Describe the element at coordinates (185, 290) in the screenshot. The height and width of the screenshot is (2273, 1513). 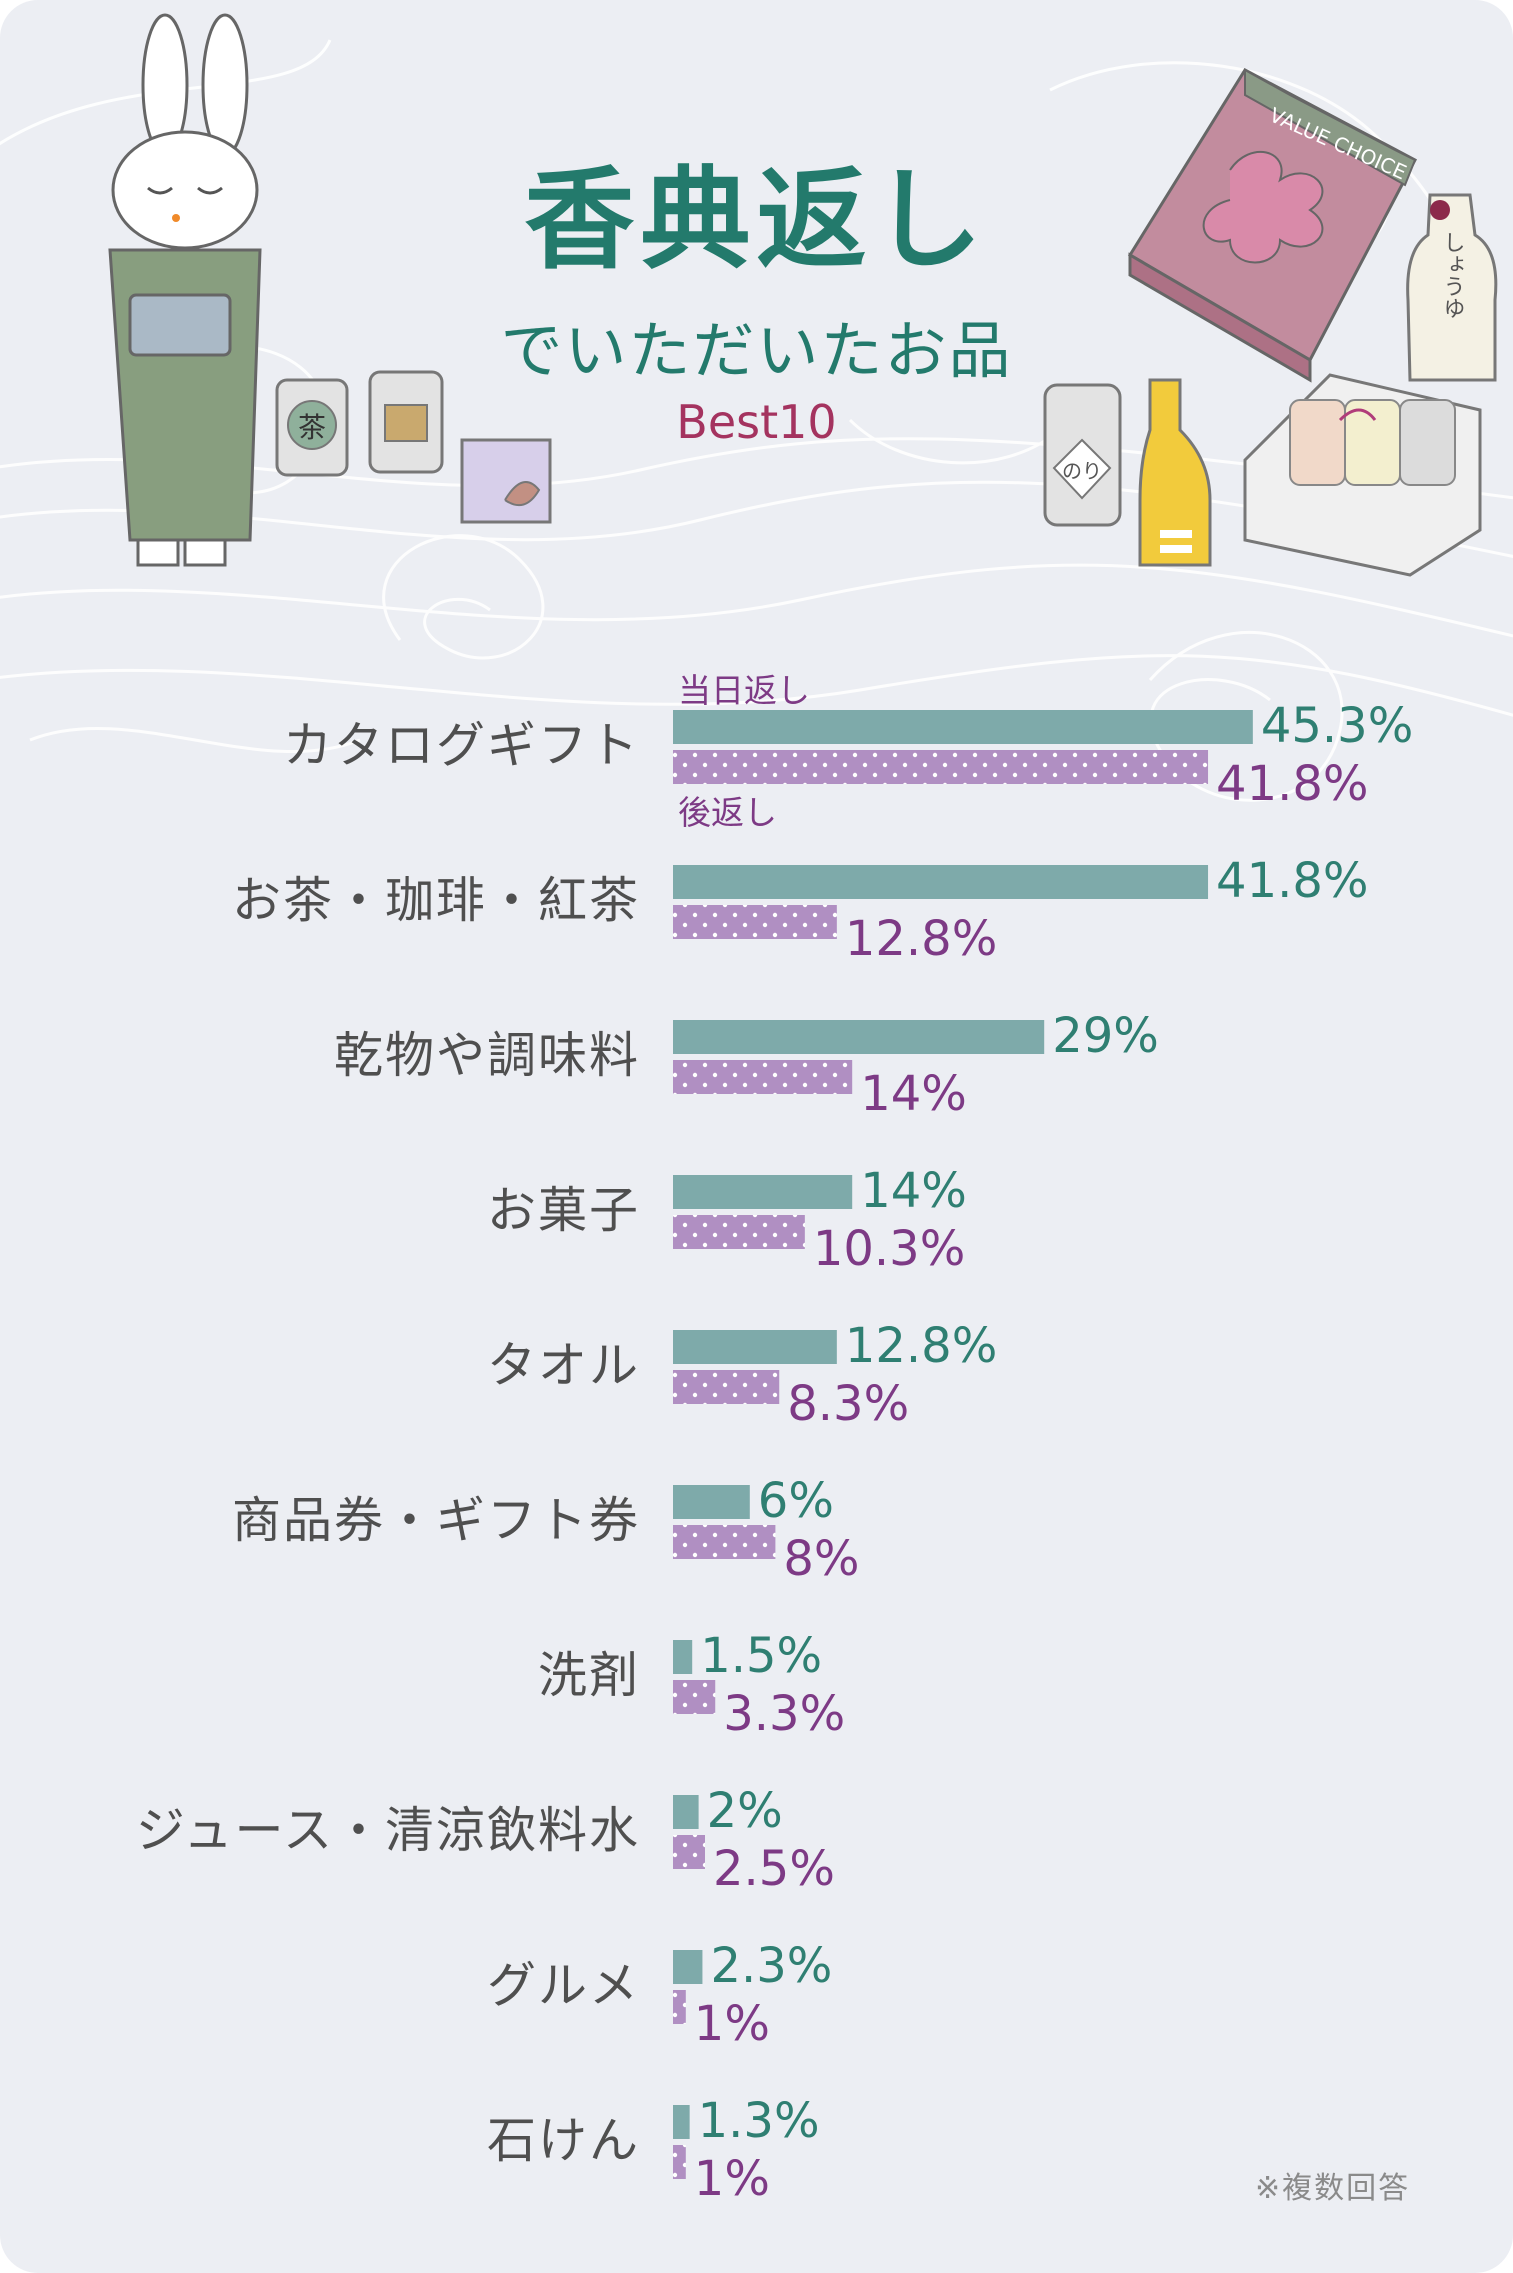
I see `bunny-illustration` at that location.